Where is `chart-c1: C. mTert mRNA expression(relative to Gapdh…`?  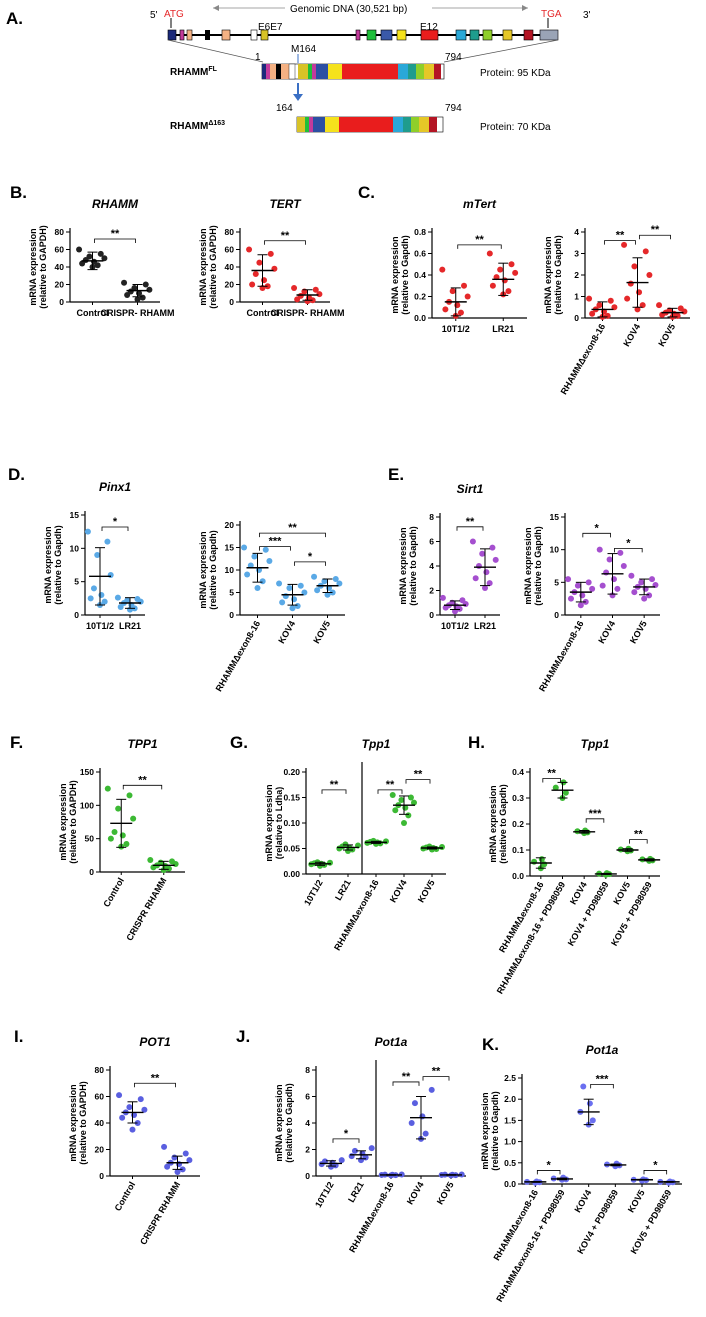 chart-c1: C. mTert mRNA expression(relative to Gapdh… is located at coordinates (442, 258).